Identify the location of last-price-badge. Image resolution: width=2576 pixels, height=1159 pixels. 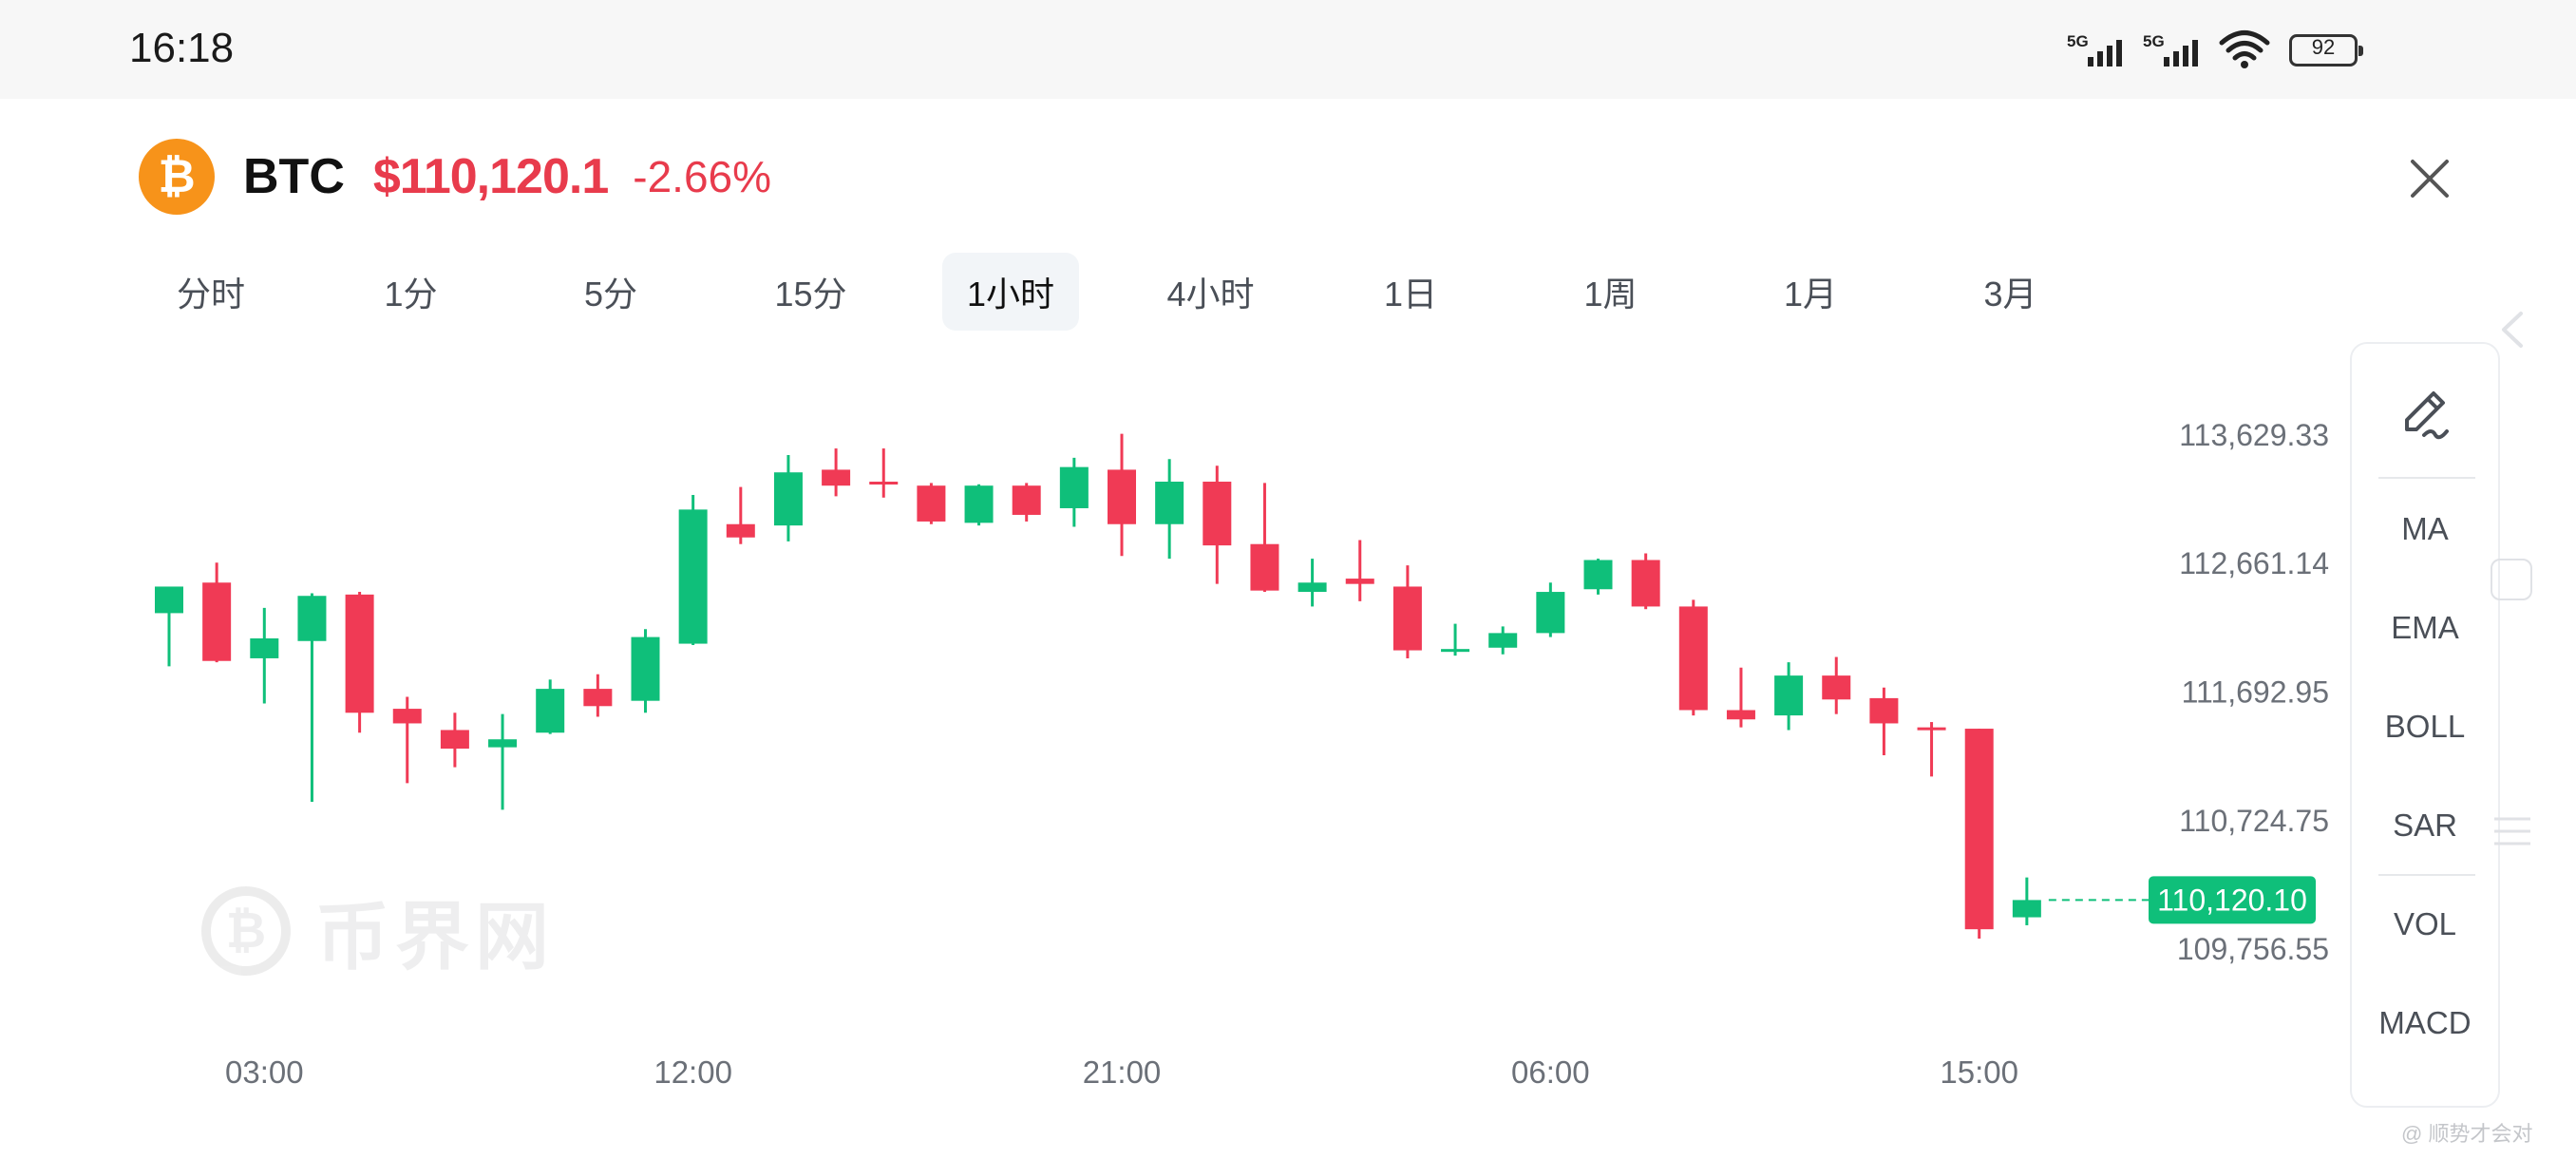
(2232, 900).